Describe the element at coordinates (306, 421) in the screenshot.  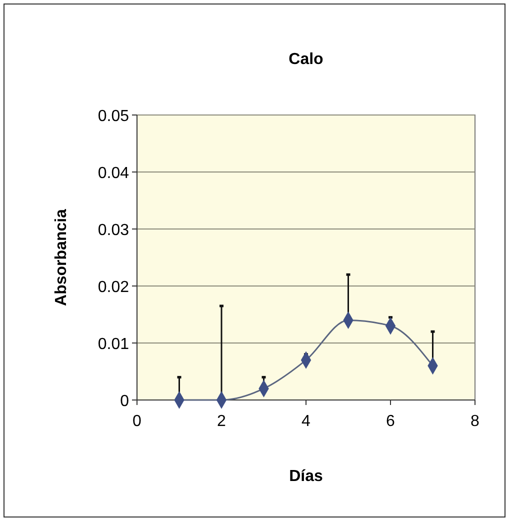
I see `x-tick-label: 4` at that location.